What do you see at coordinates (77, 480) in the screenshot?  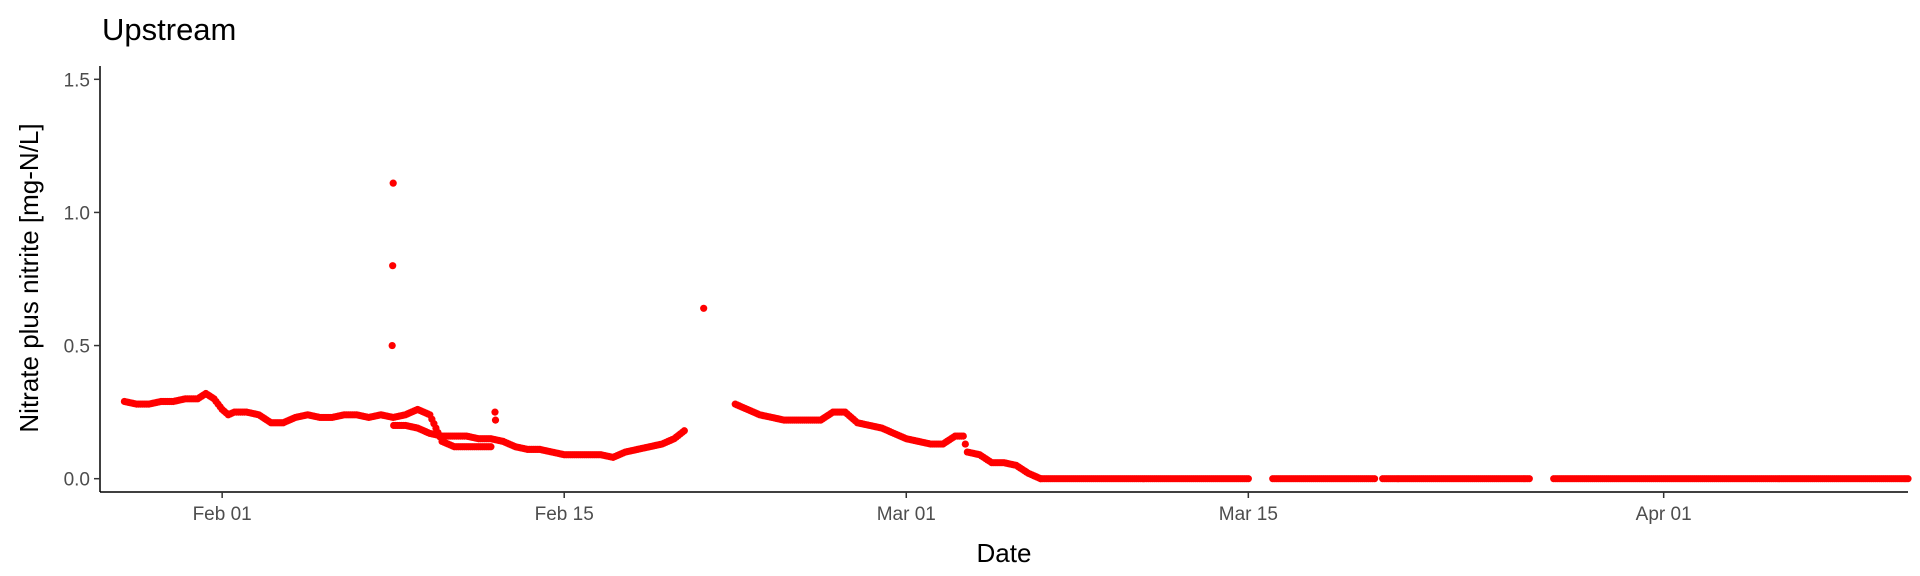 I see `y-tick-label: 0.0` at bounding box center [77, 480].